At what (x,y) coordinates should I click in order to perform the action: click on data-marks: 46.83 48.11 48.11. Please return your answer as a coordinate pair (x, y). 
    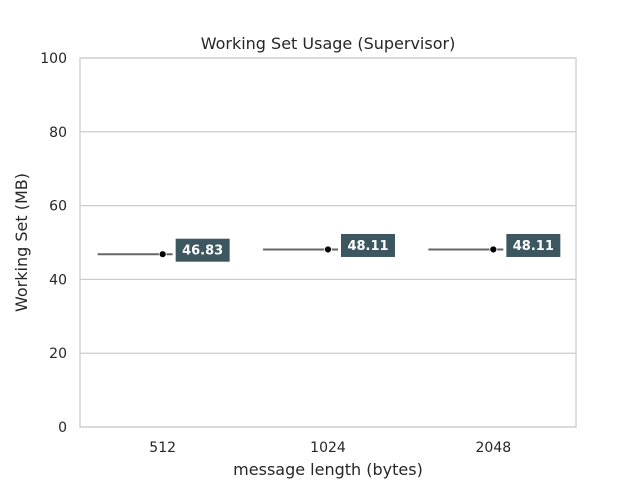
    Looking at the image, I should click on (329, 247).